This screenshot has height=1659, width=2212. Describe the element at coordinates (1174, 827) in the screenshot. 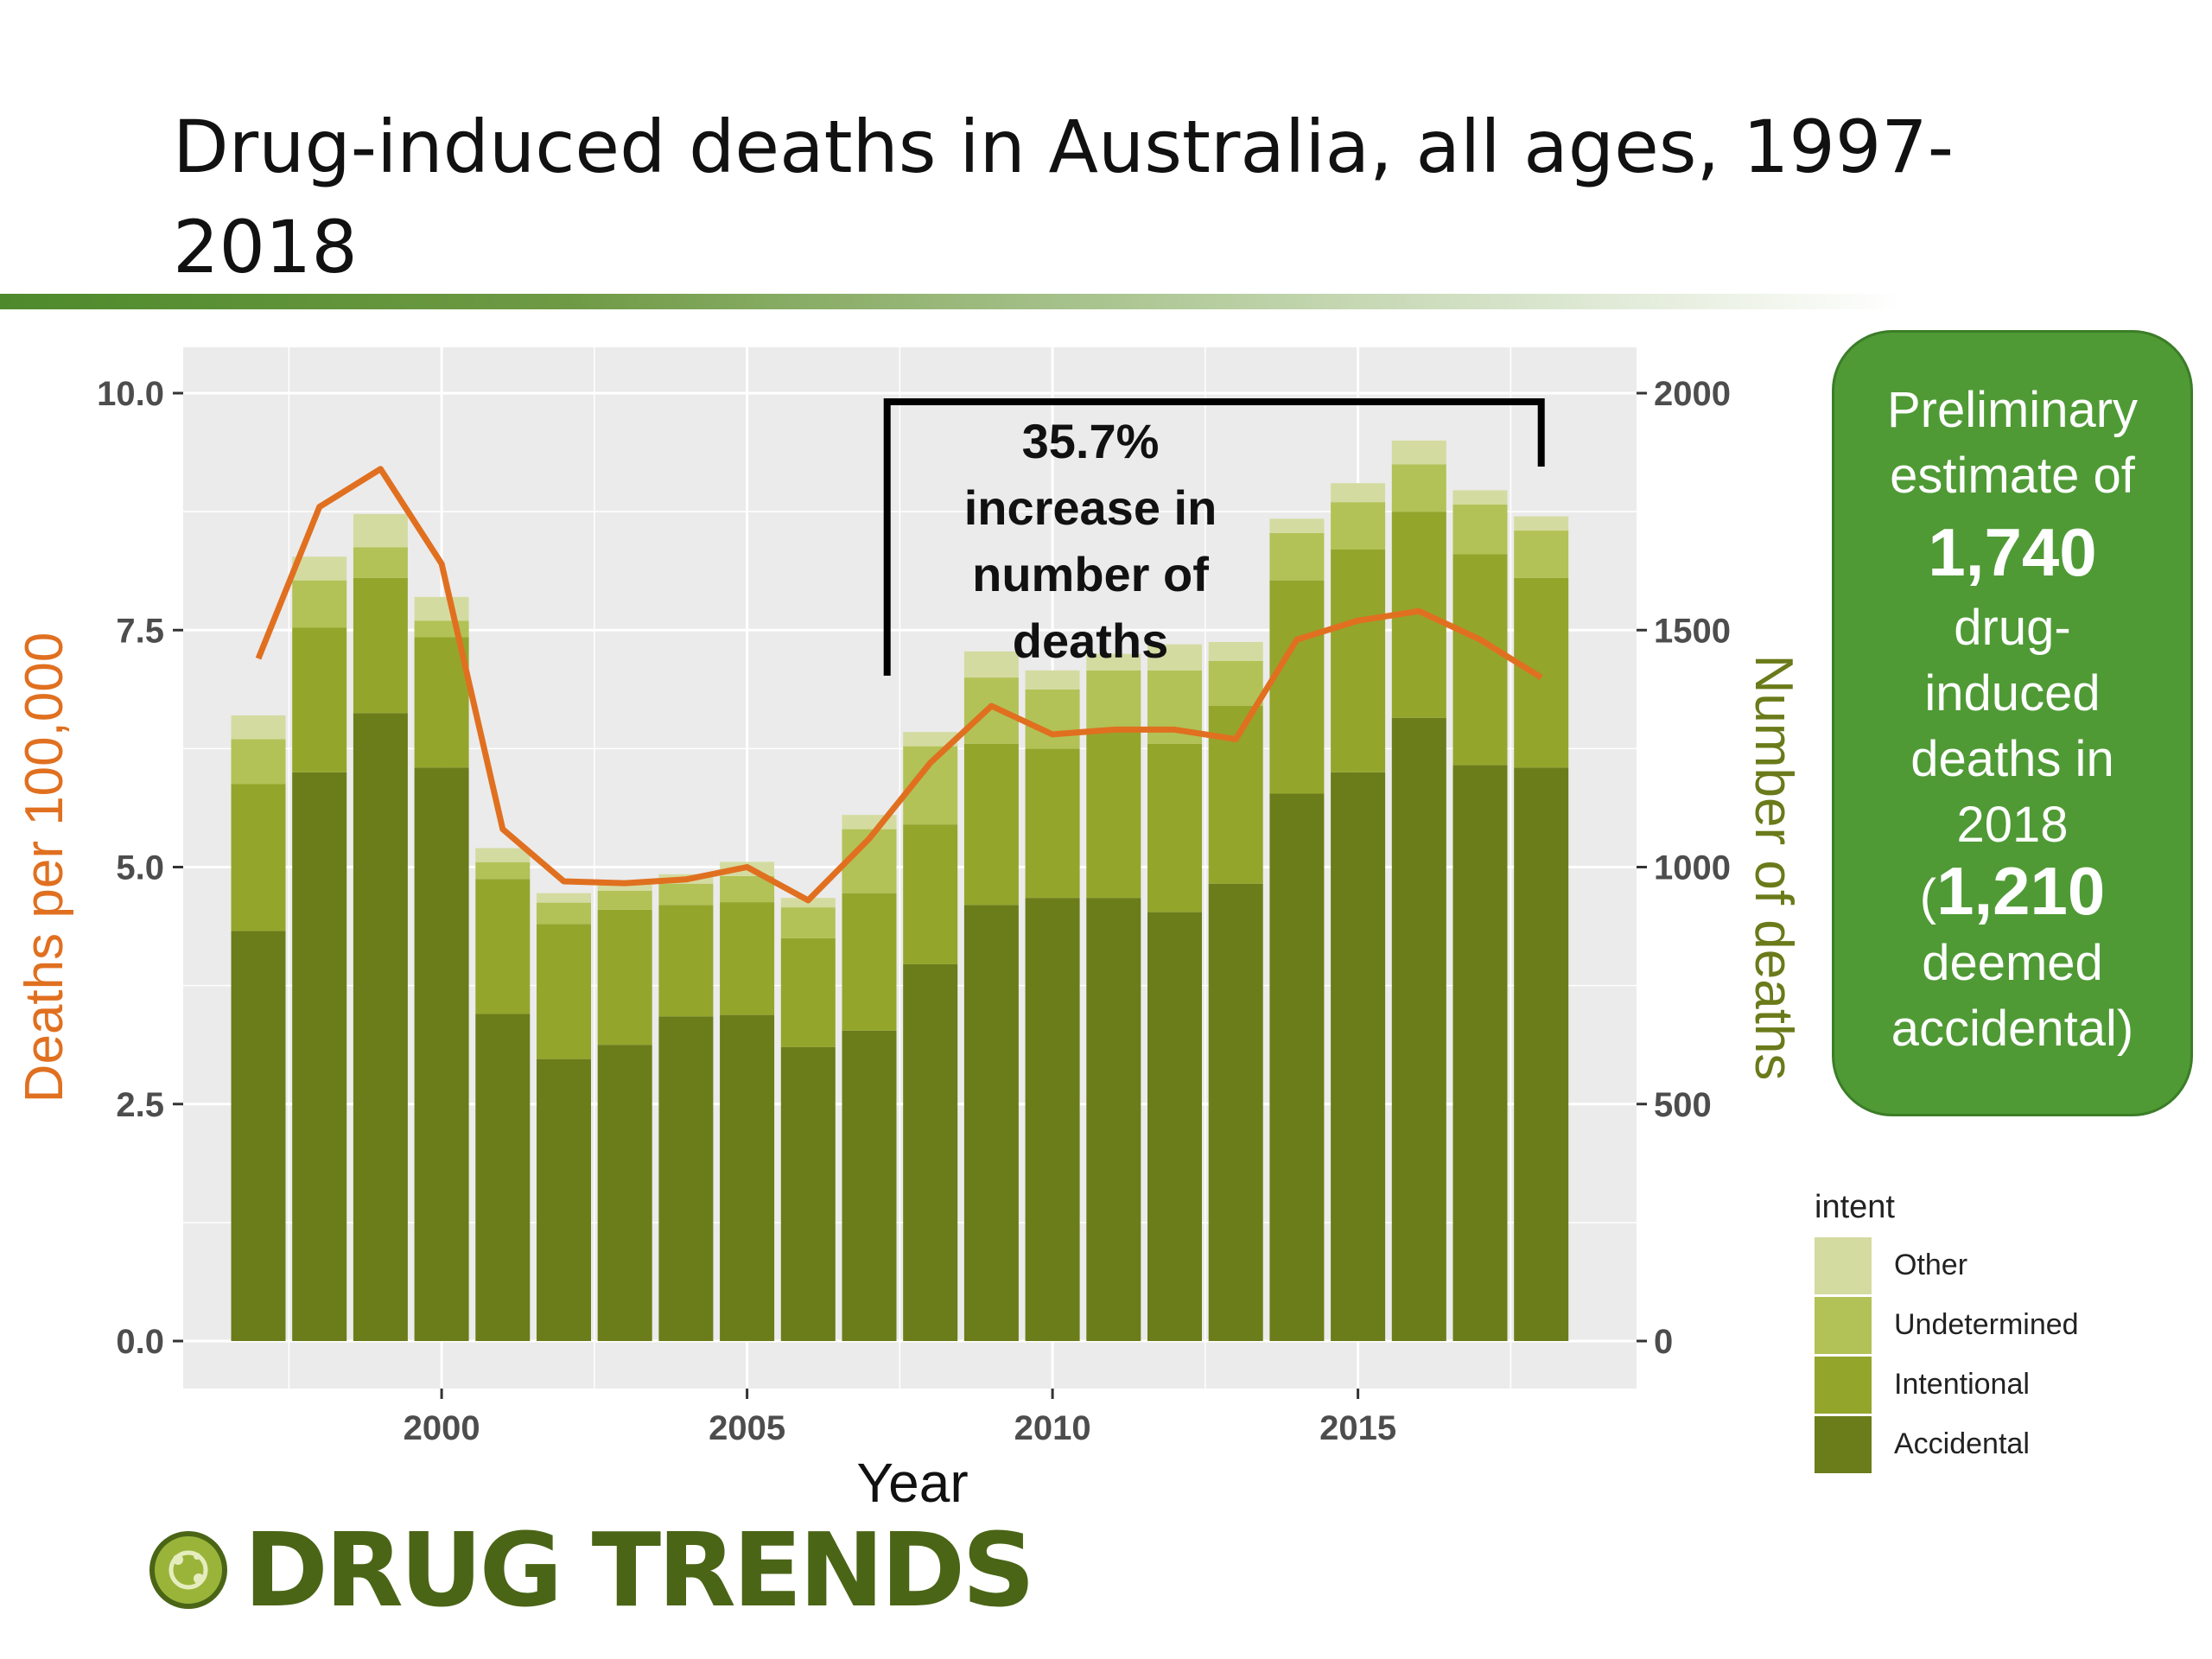

I see `bar-intentional-2012` at that location.